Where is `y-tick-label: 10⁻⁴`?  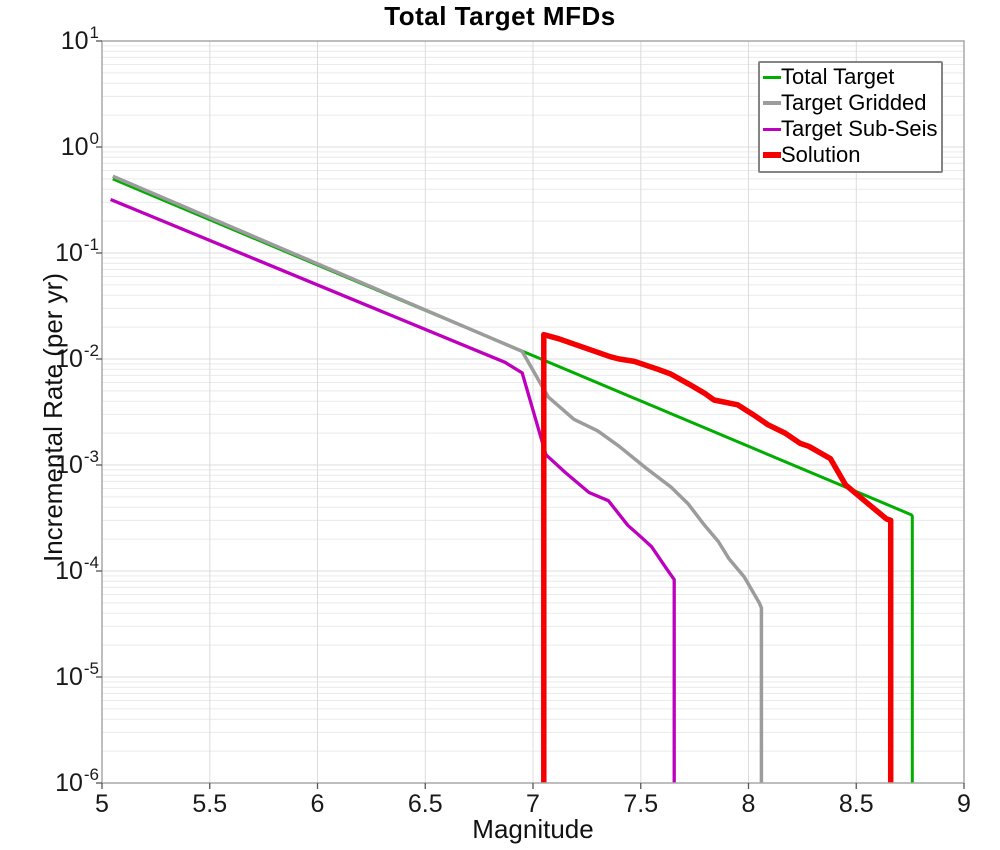 y-tick-label: 10⁻⁴ is located at coordinates (77, 569).